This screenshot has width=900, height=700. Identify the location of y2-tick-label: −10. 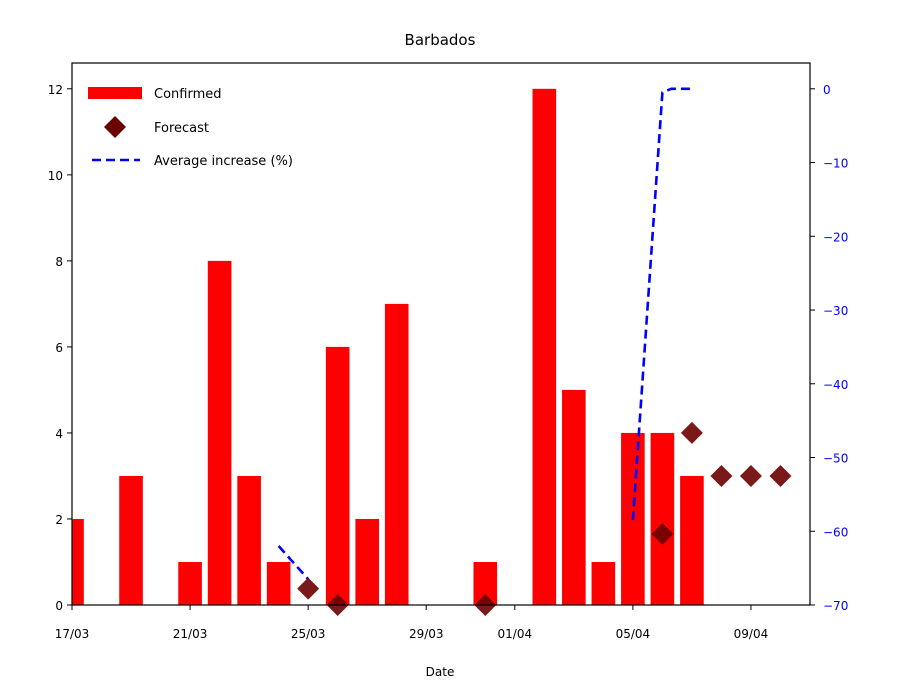
(835, 164).